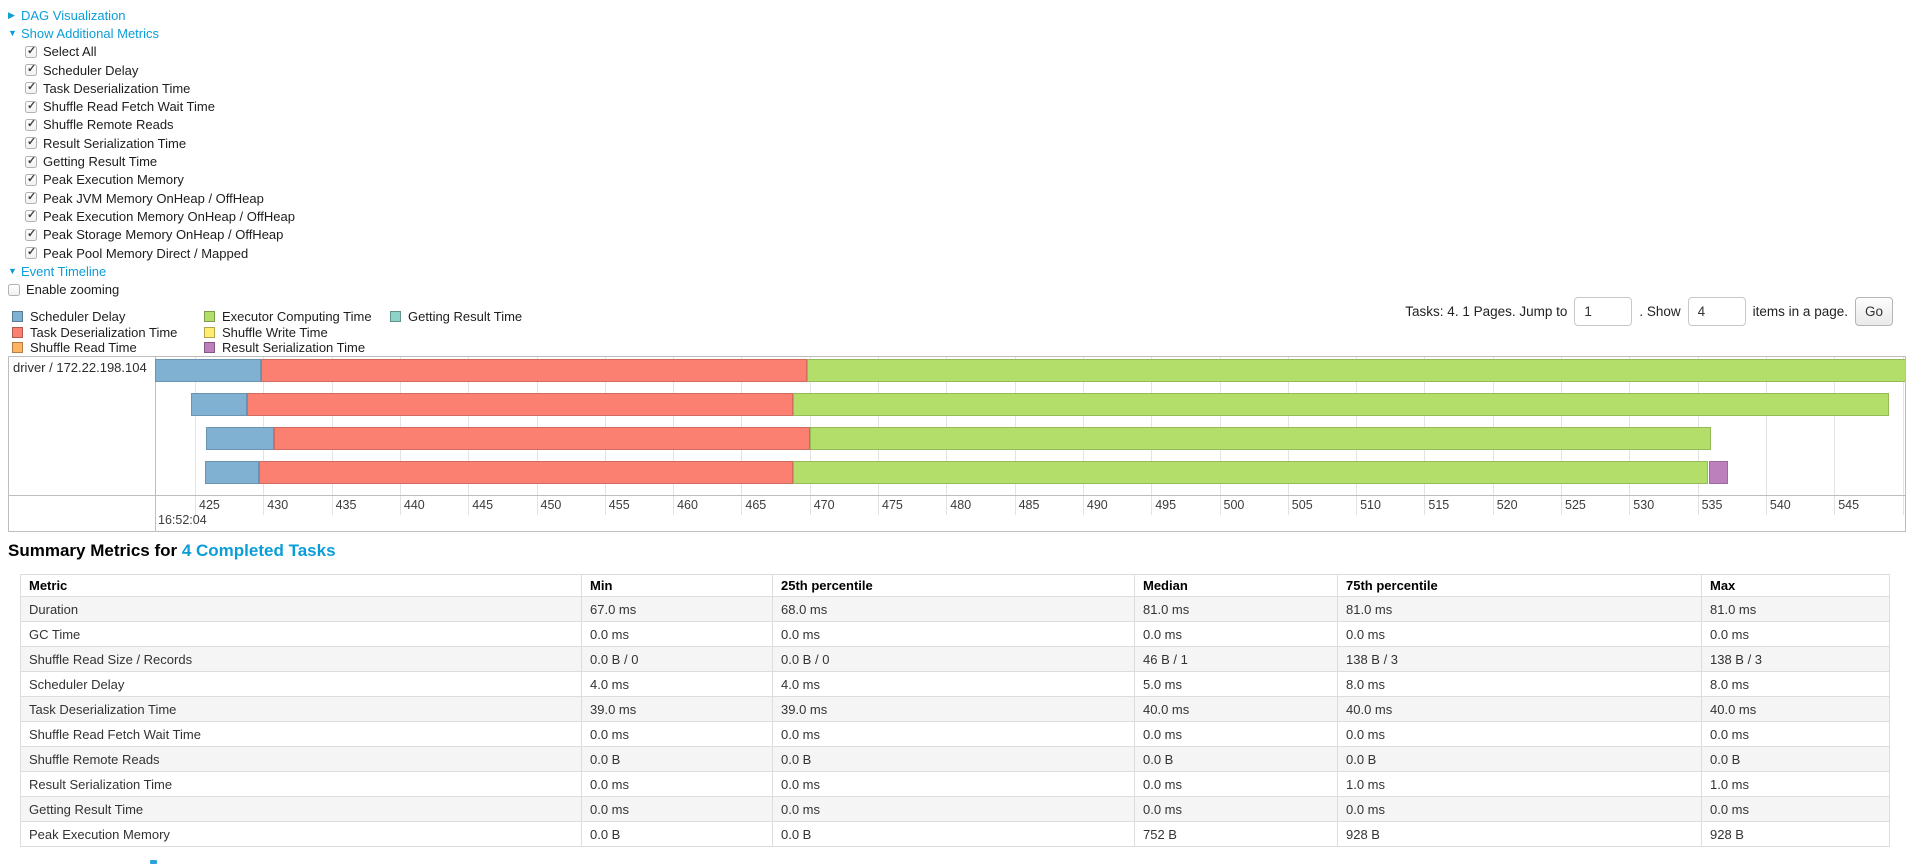  What do you see at coordinates (31, 252) in the screenshot?
I see `checkbox-peak-pool-memory-direct-mapped` at bounding box center [31, 252].